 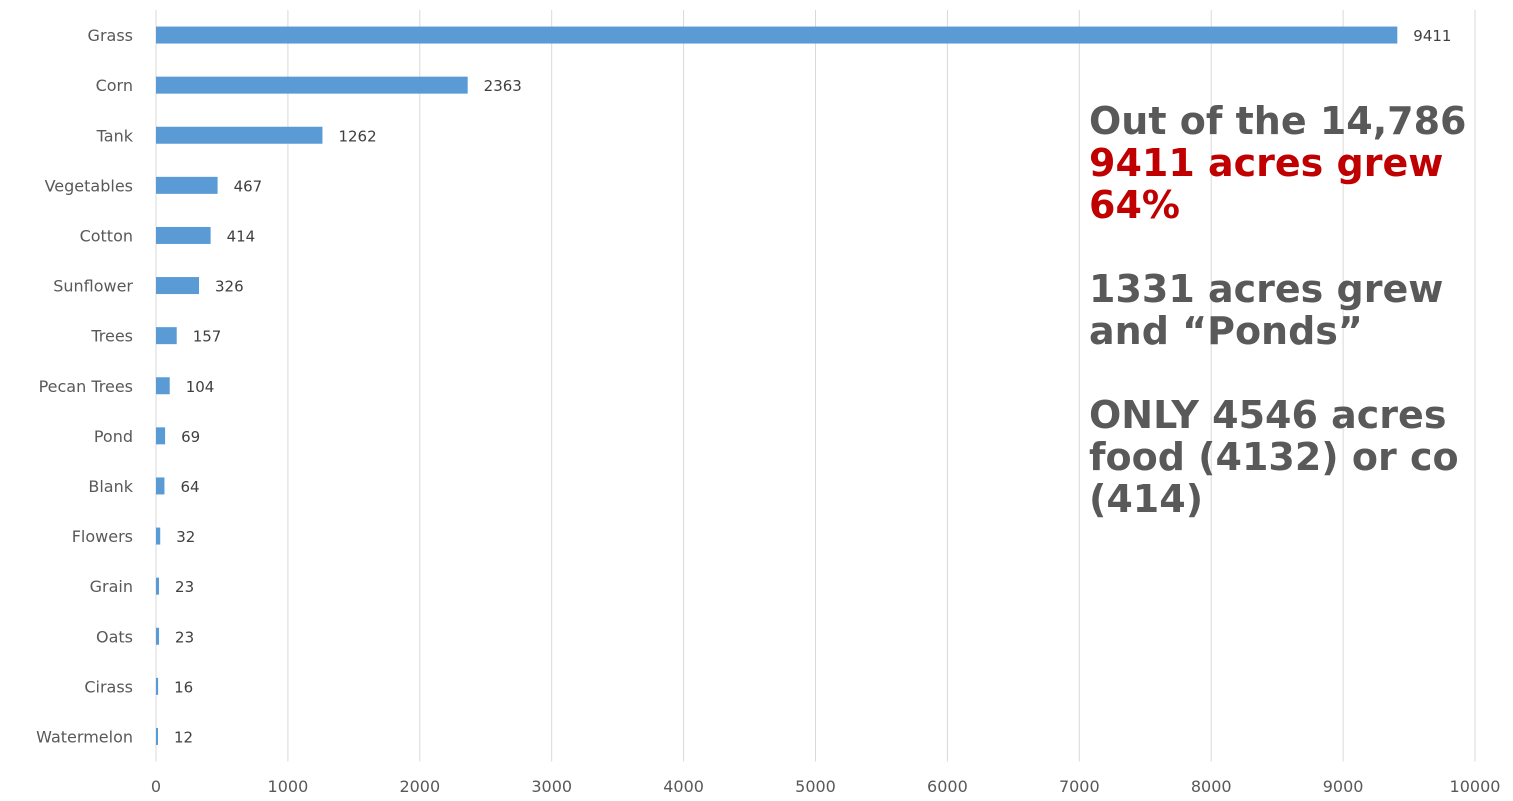 I want to click on x-tick-label: 1000, so click(x=288, y=786).